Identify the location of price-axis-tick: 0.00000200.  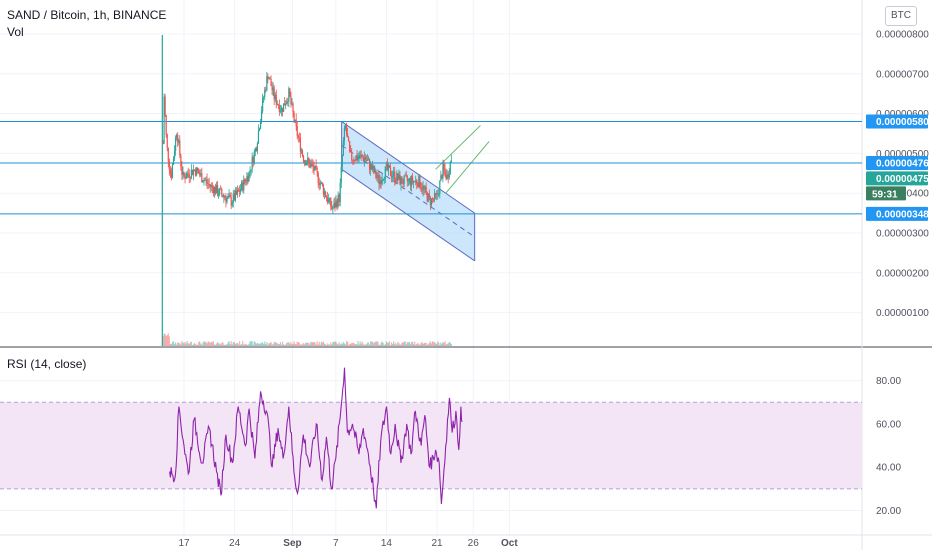
(902, 273).